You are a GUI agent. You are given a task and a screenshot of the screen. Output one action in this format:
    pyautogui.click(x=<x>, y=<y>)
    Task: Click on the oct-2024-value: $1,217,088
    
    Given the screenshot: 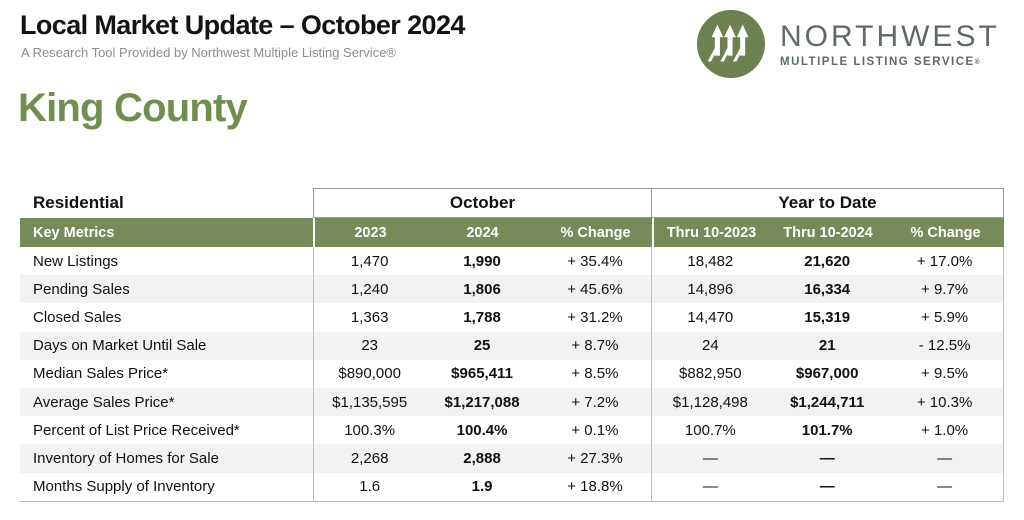 What is the action you would take?
    pyautogui.click(x=482, y=402)
    